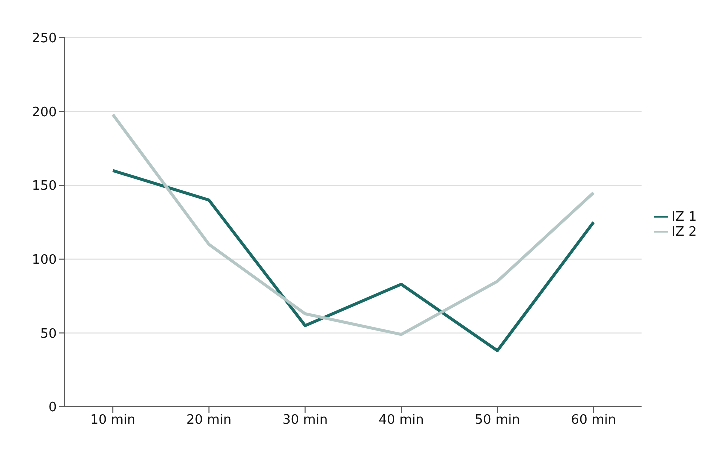 The image size is (725, 450). Describe the element at coordinates (684, 217) in the screenshot. I see `legend-label: IZ 1` at that location.